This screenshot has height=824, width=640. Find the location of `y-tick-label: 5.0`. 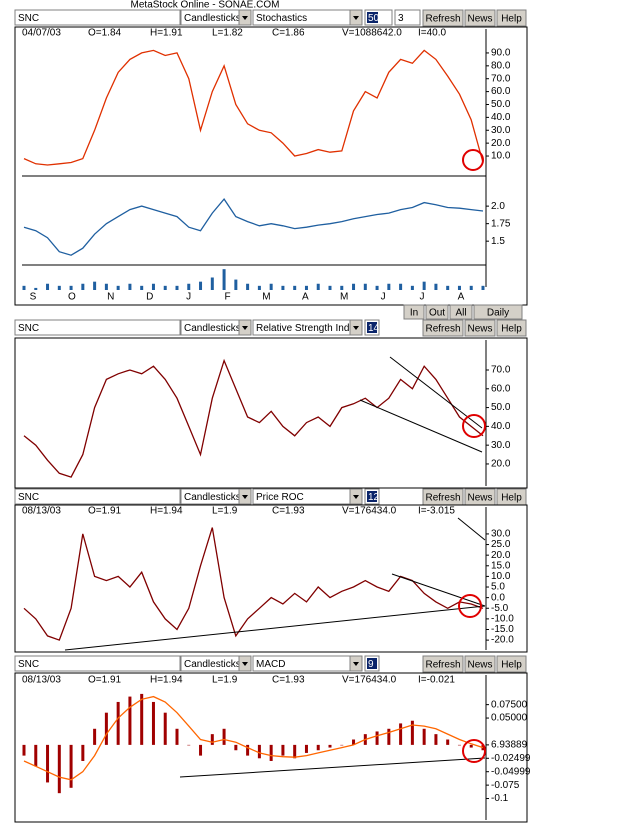

y-tick-label: 5.0 is located at coordinates (498, 587).